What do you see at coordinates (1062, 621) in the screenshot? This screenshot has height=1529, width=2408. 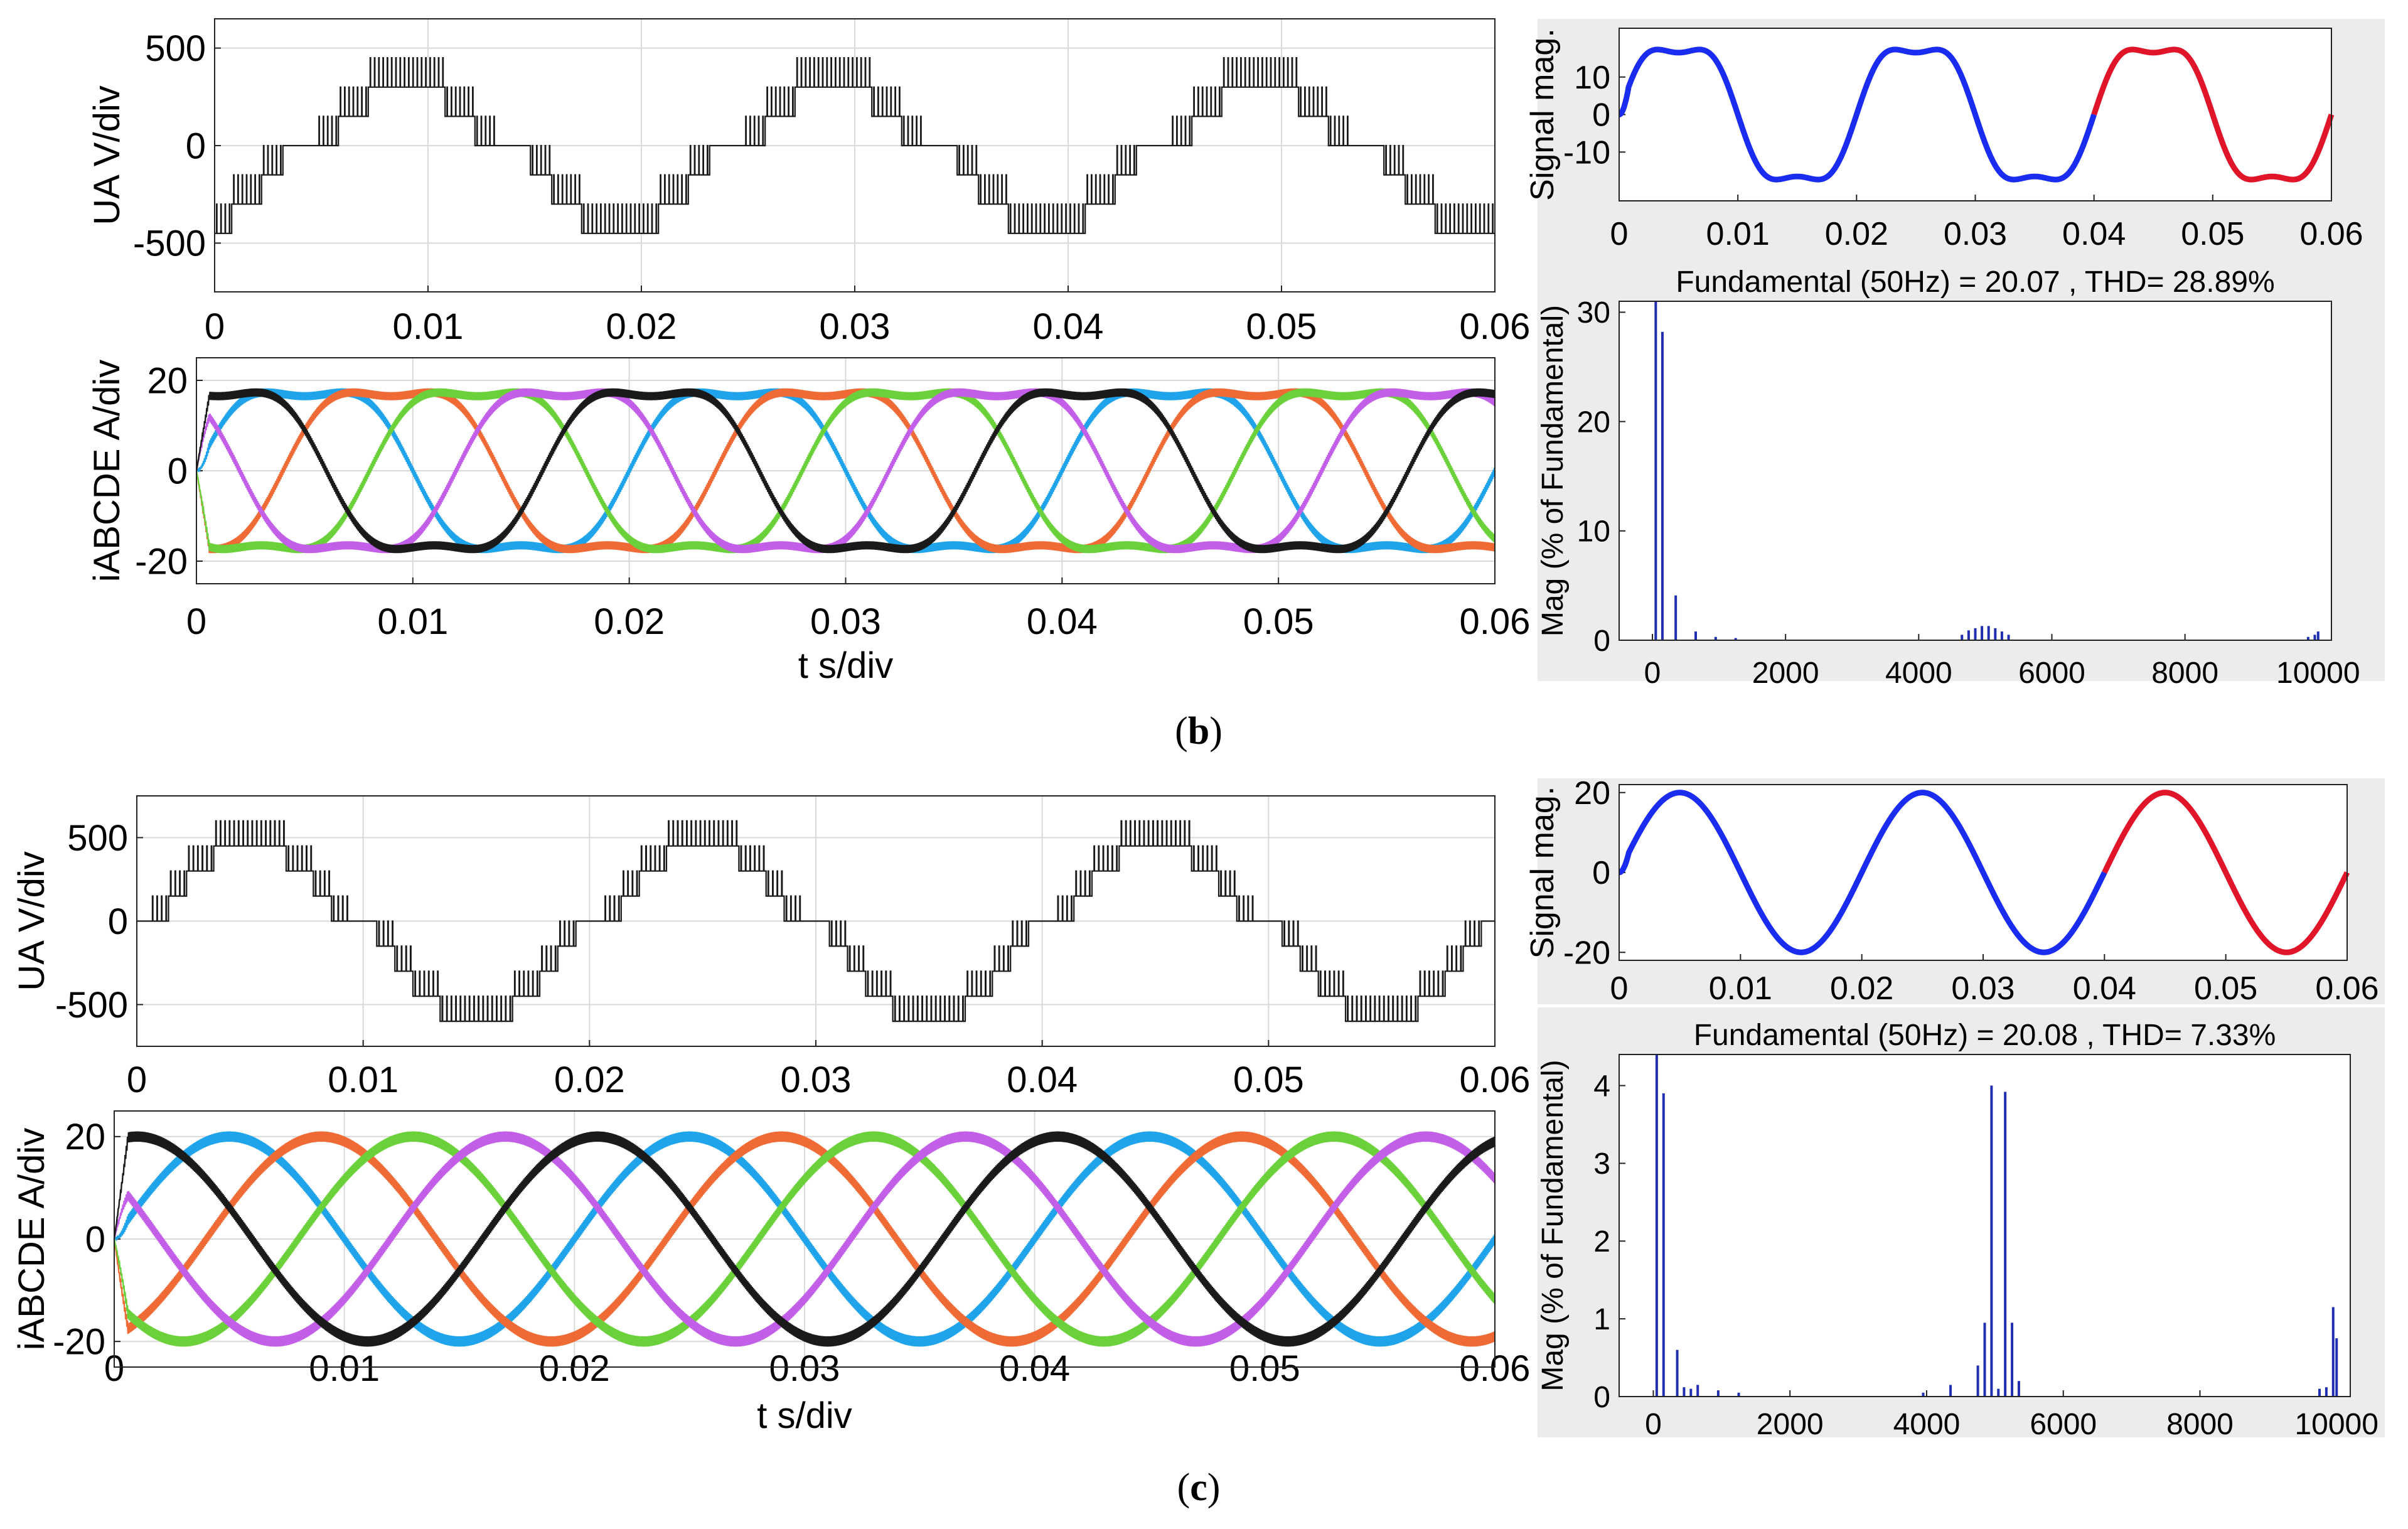 I see `b-current-xtick-label: 0.04` at bounding box center [1062, 621].